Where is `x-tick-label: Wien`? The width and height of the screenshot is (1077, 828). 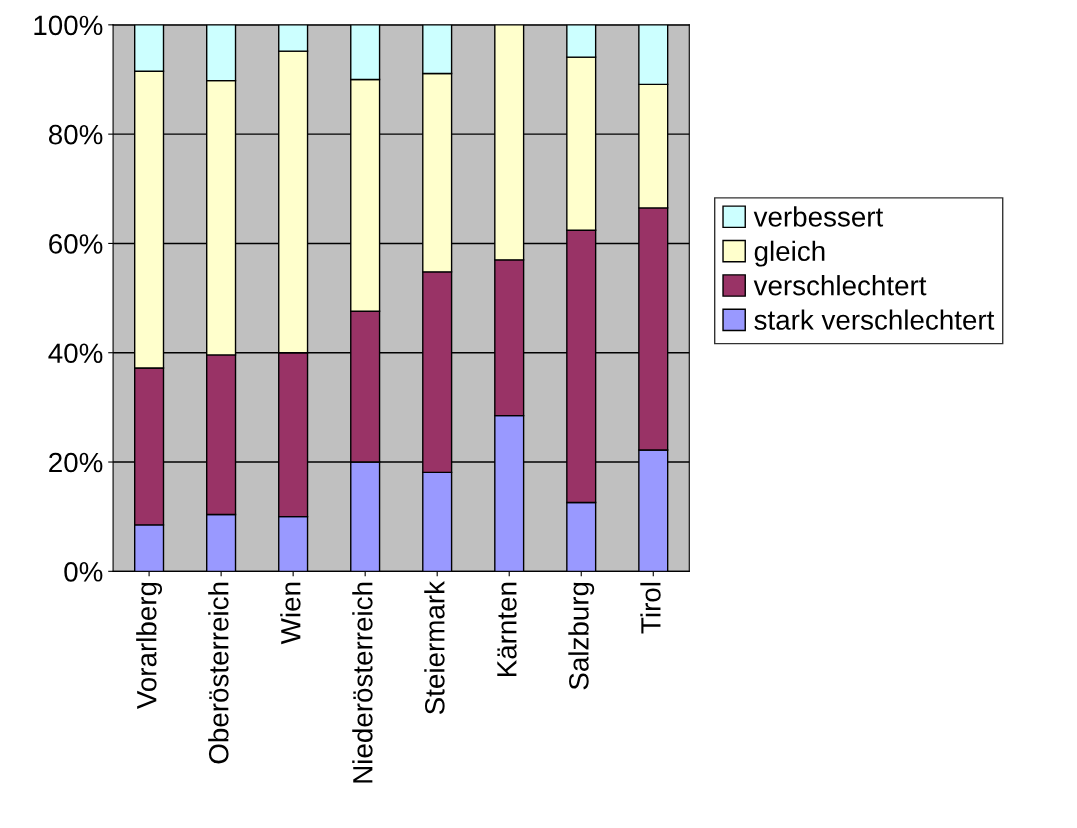
x-tick-label: Wien is located at coordinates (290, 613).